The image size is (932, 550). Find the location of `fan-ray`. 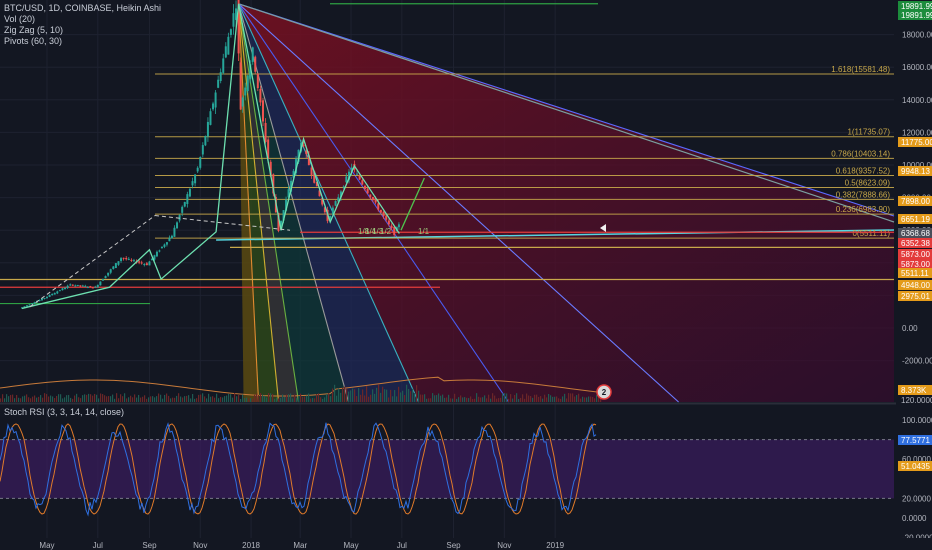

fan-ray is located at coordinates (269, 203).